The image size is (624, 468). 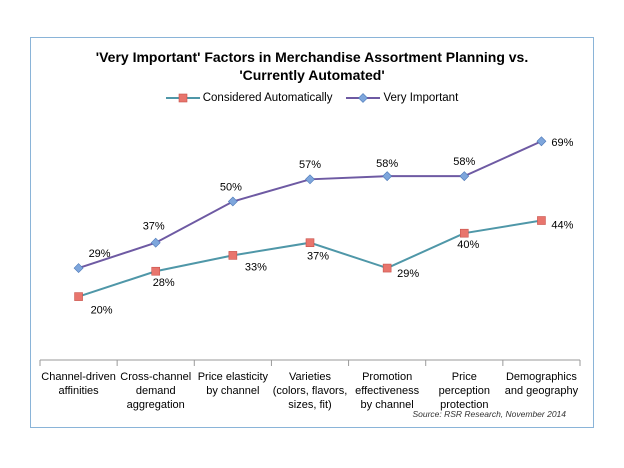 I want to click on data-label: 57%, so click(x=310, y=165).